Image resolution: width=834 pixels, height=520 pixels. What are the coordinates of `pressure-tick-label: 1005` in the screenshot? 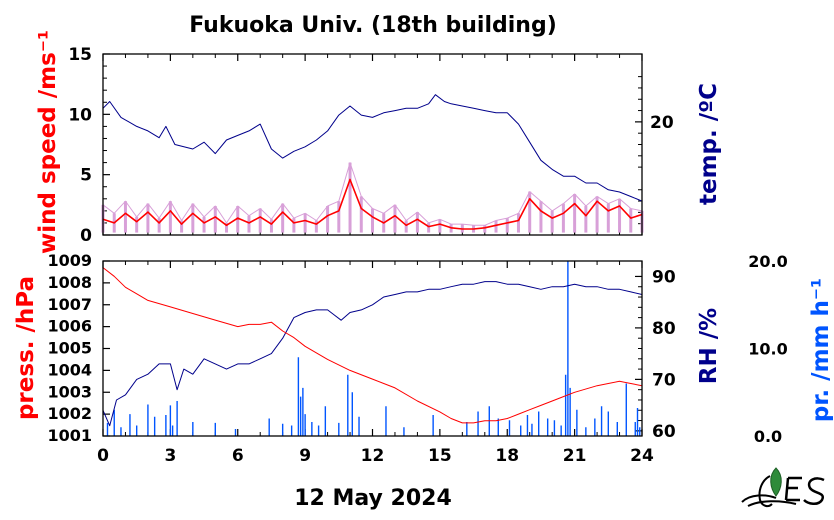 It's located at (69, 348).